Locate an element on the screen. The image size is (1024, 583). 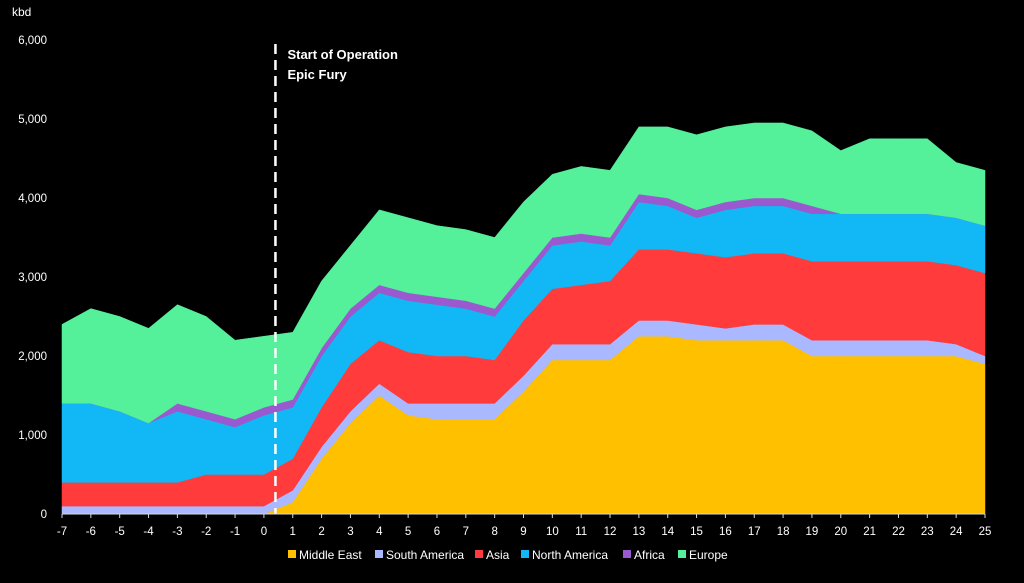
x-tick-label: 10 is located at coordinates (552, 532).